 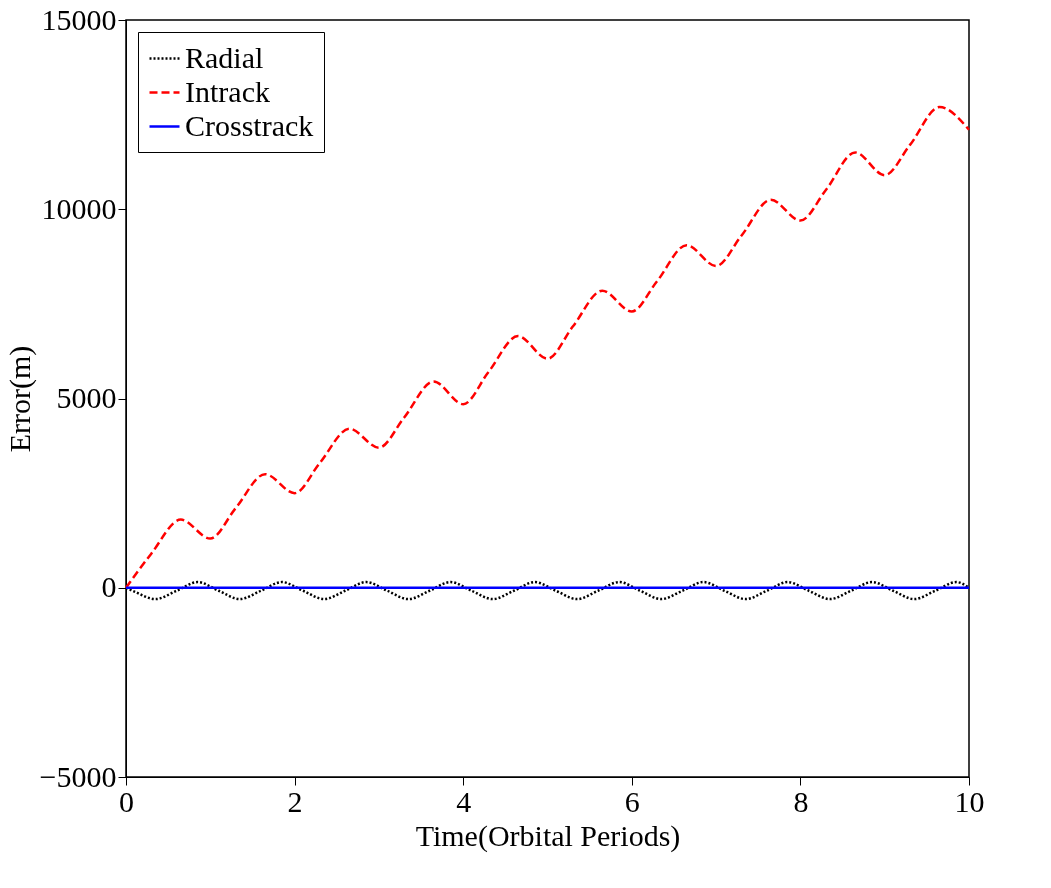 I want to click on x-tick-label: 4, so click(x=464, y=801).